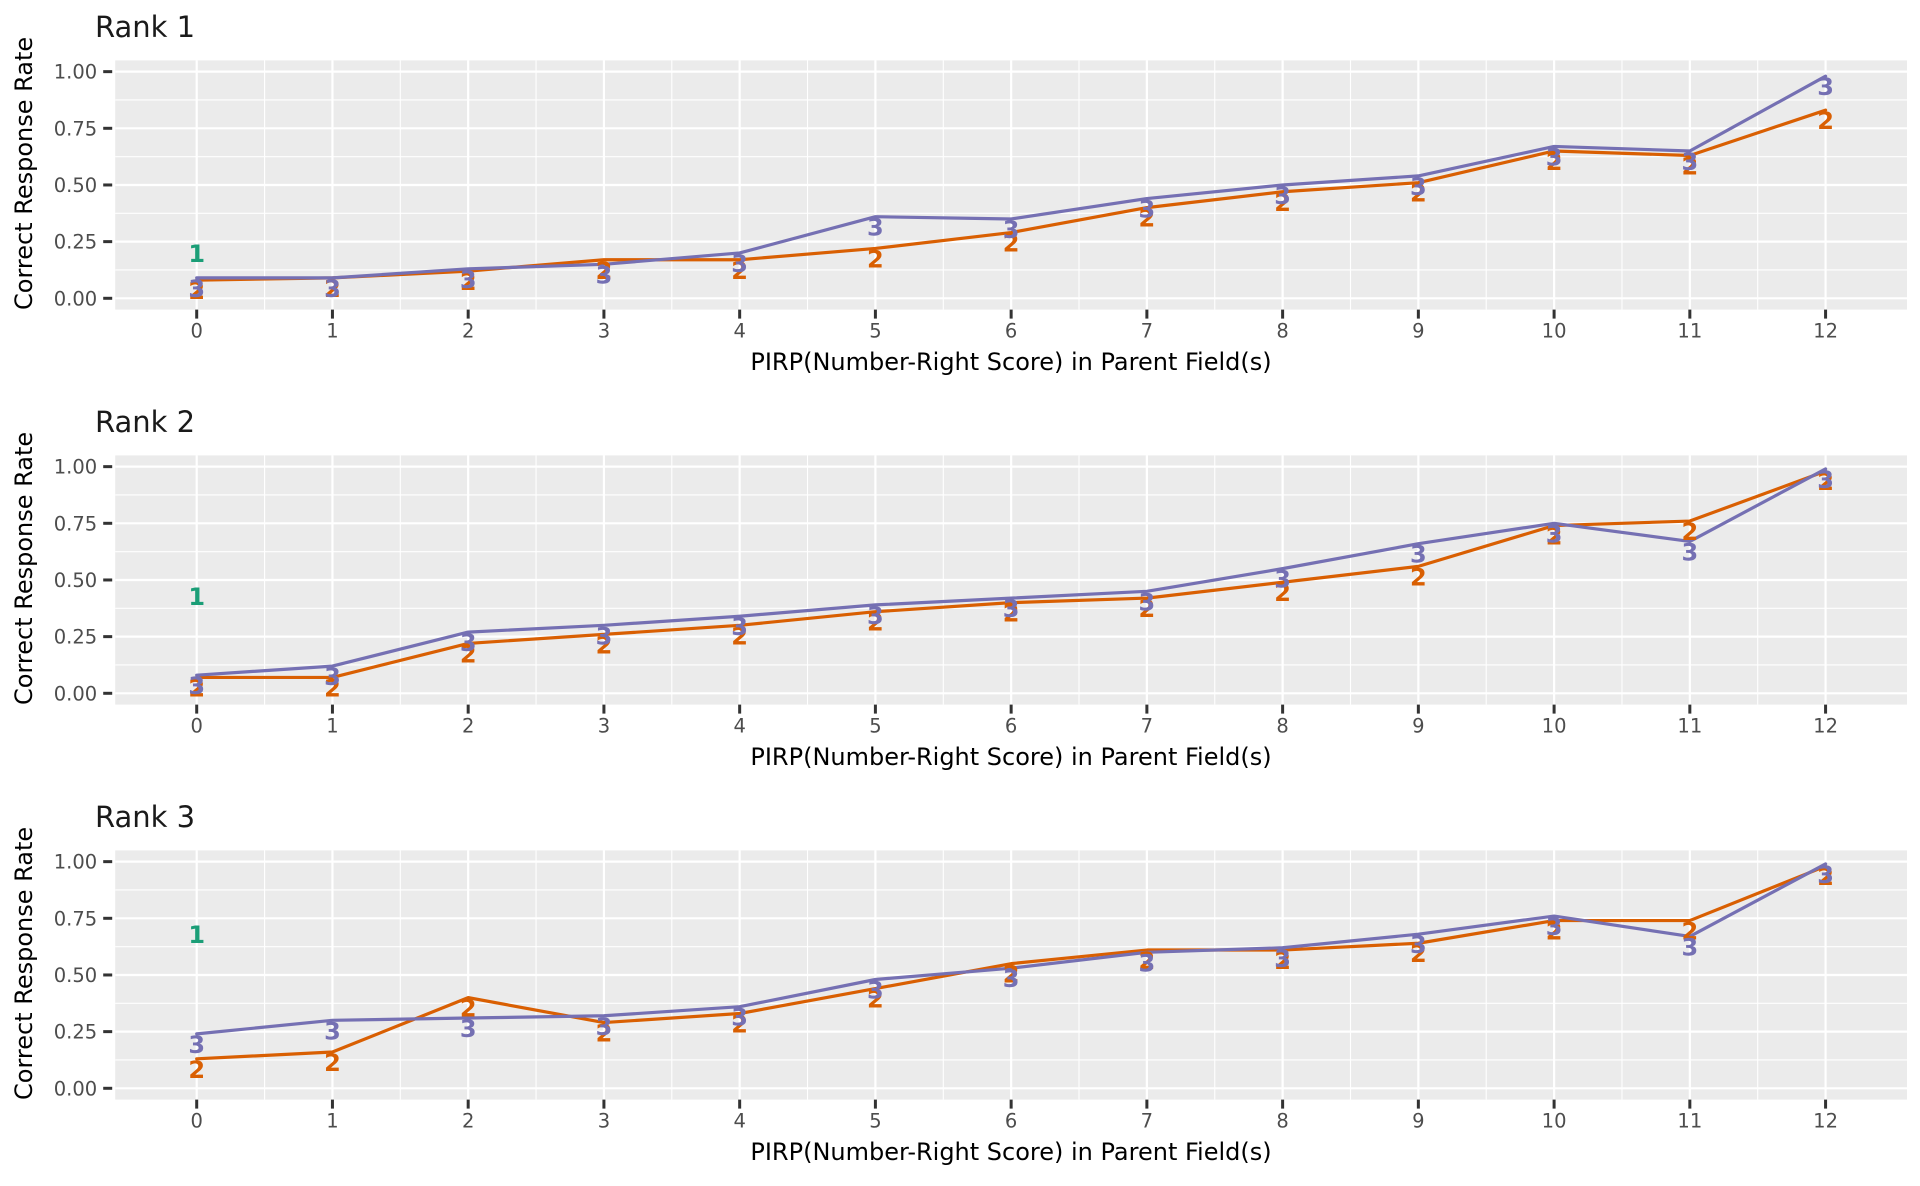 The image size is (1920, 1186). I want to click on y-tick-label: 1.00, so click(75, 862).